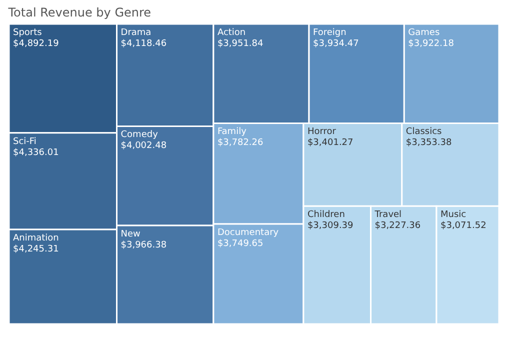 Image resolution: width=508 pixels, height=339 pixels. I want to click on category-label: Music, so click(453, 215).